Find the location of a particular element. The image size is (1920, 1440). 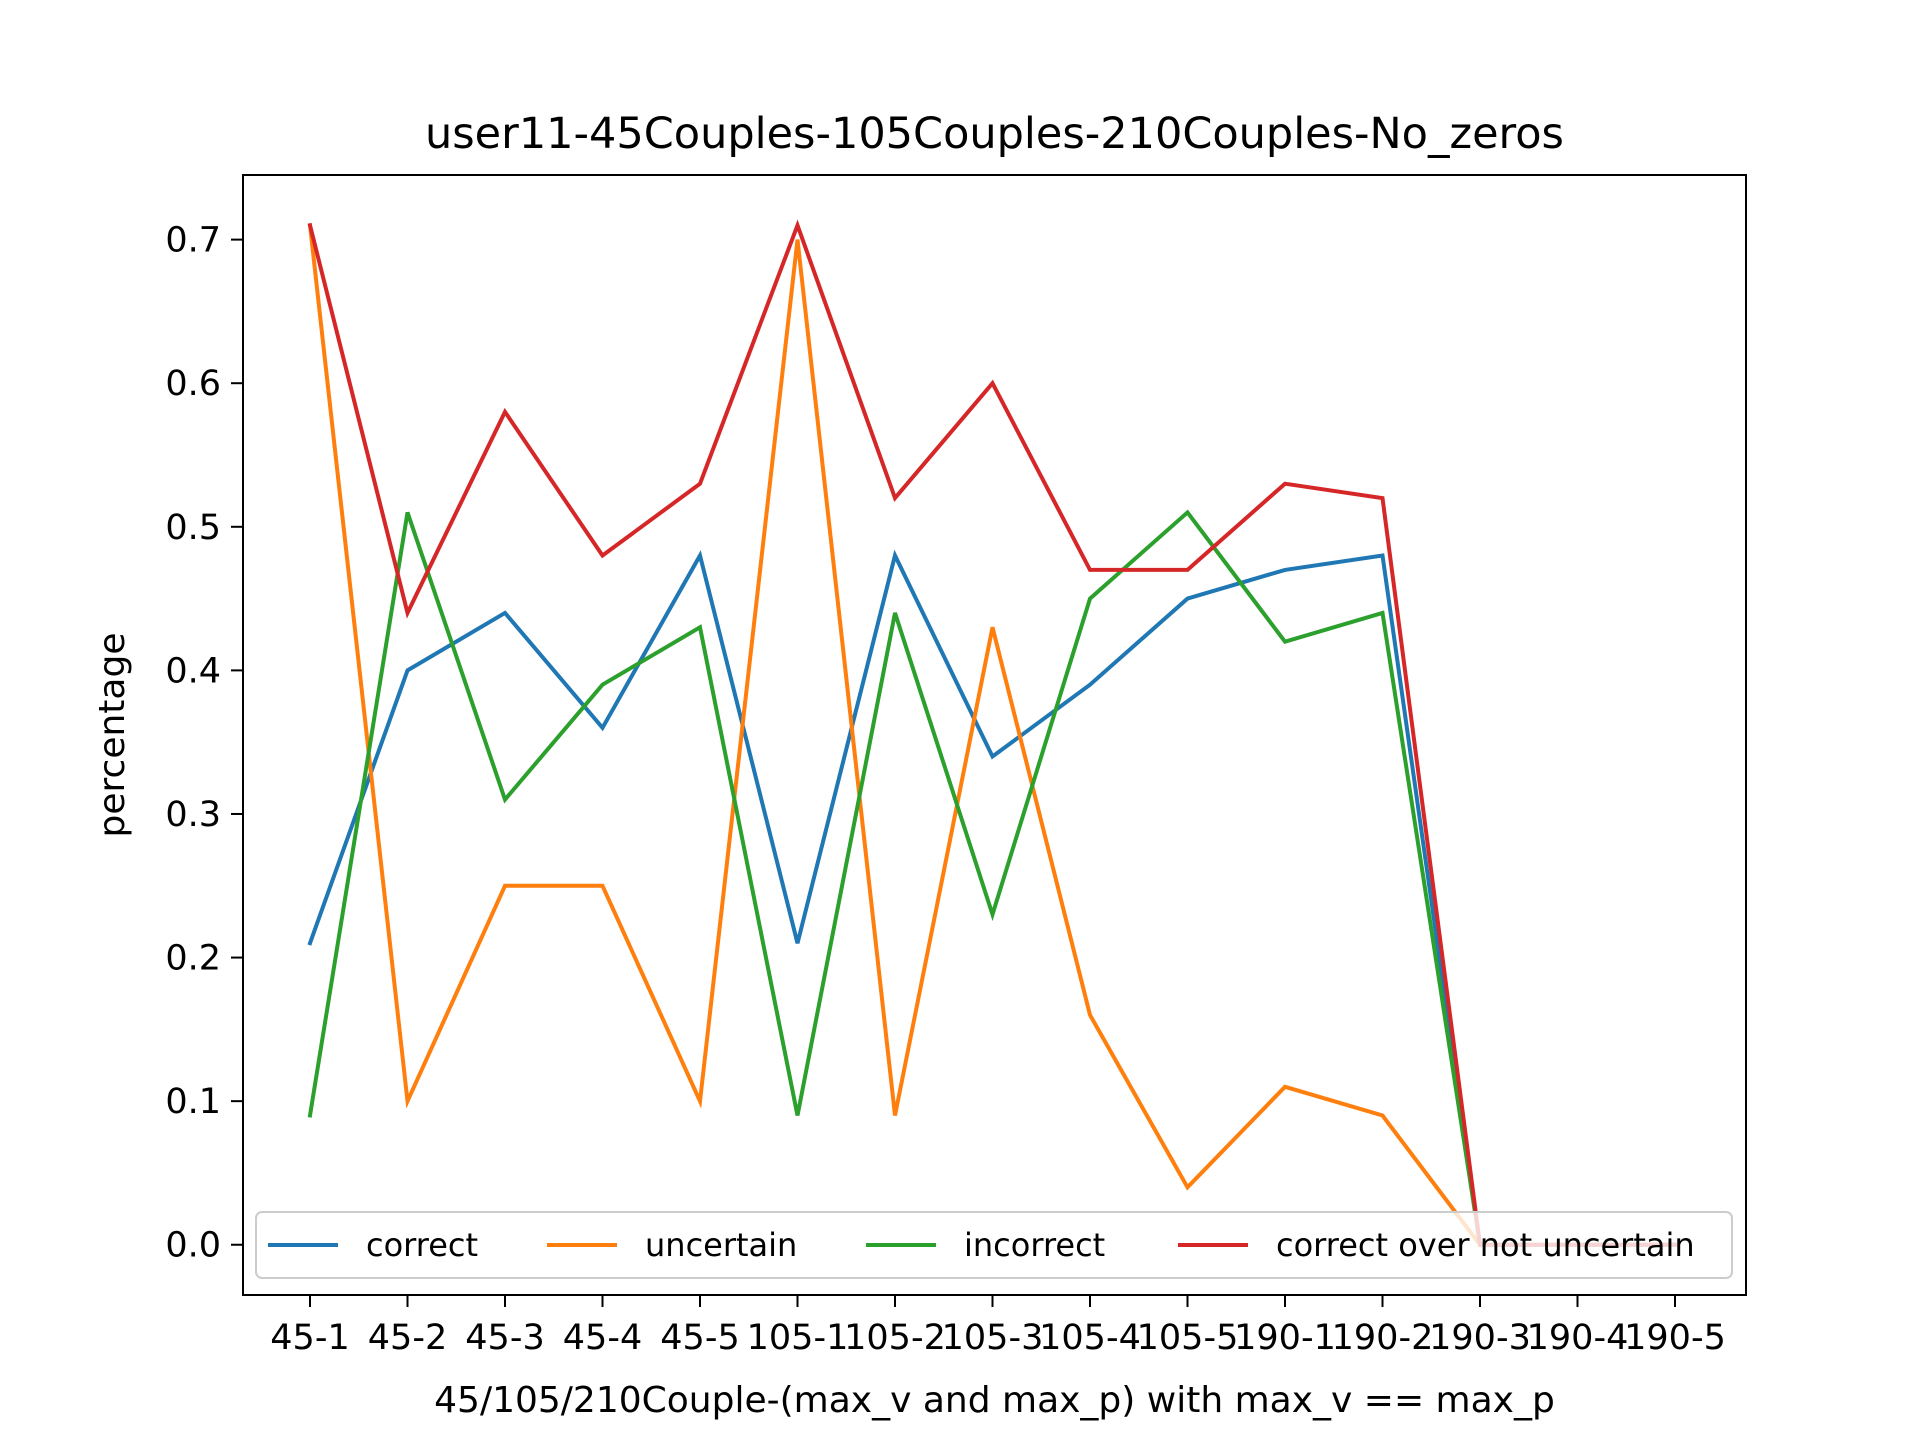

x-tick-label: 45-5 is located at coordinates (699, 1338).